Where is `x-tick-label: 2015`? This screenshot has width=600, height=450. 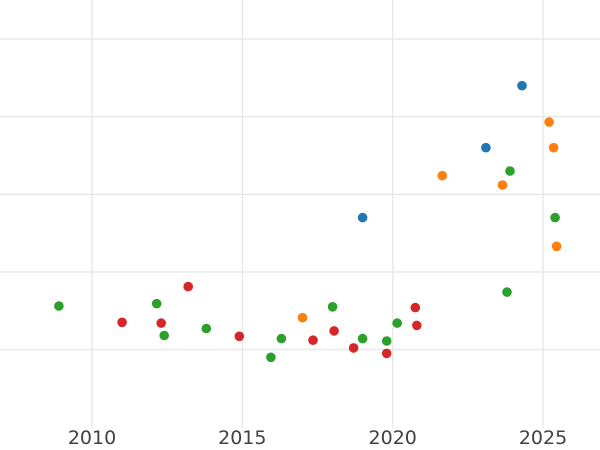 x-tick-label: 2015 is located at coordinates (242, 438).